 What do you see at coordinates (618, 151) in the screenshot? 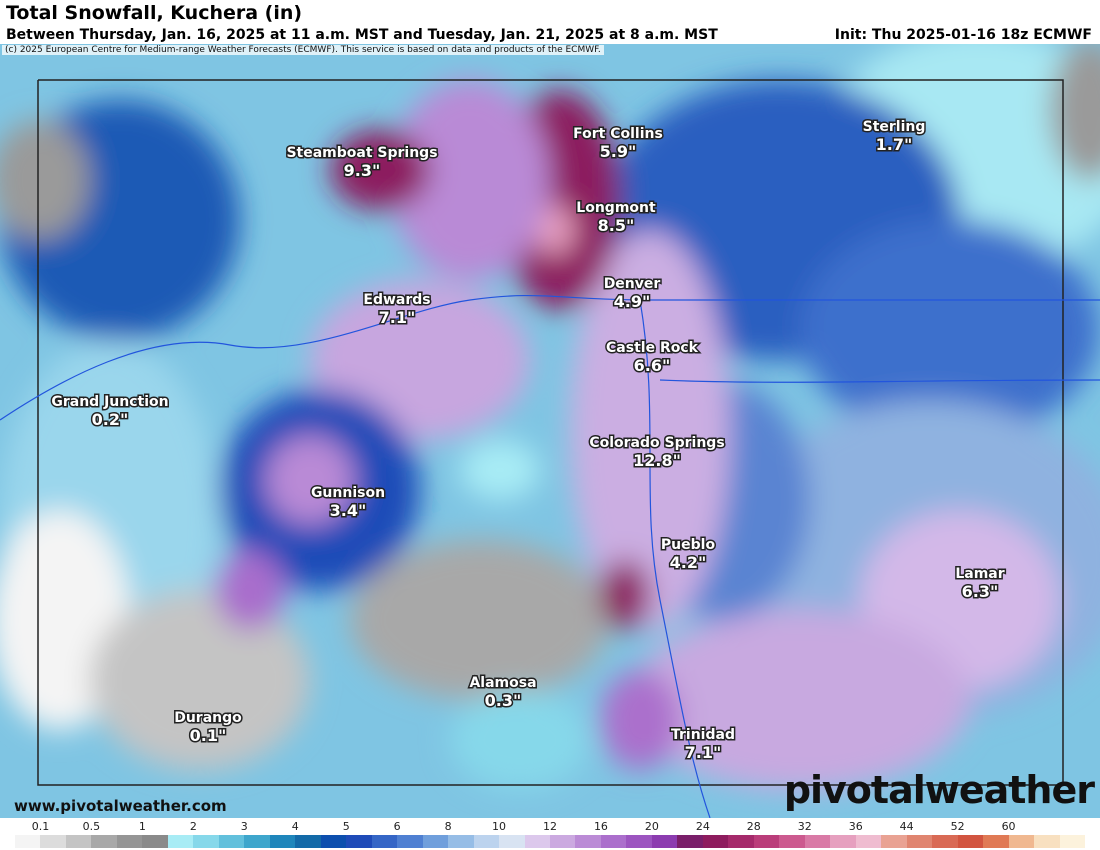
I see `city-value: 5.9"` at bounding box center [618, 151].